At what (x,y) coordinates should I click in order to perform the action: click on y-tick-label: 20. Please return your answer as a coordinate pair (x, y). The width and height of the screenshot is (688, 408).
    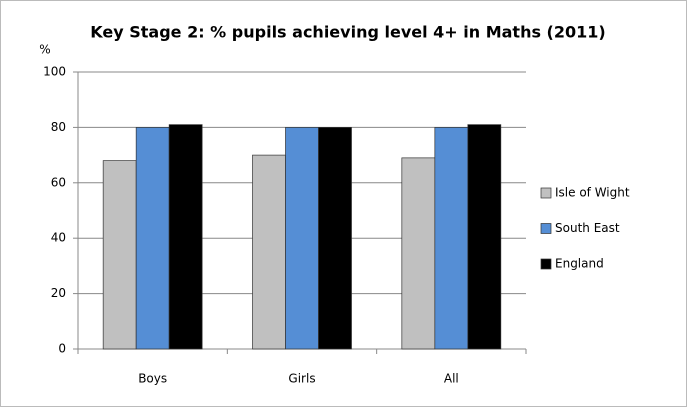
    Looking at the image, I should click on (58, 293).